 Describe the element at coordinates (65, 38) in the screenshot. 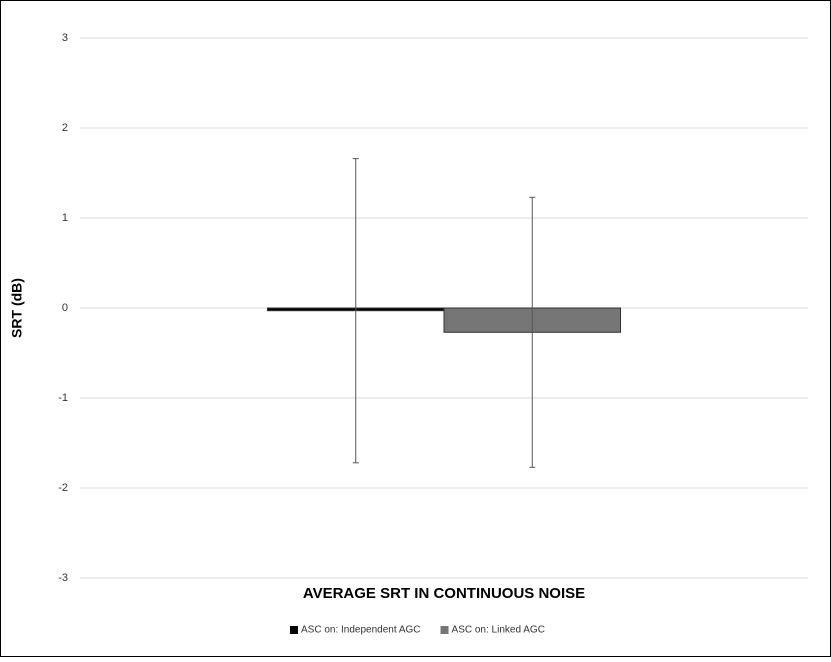

I see `y-tick-label: 3` at that location.